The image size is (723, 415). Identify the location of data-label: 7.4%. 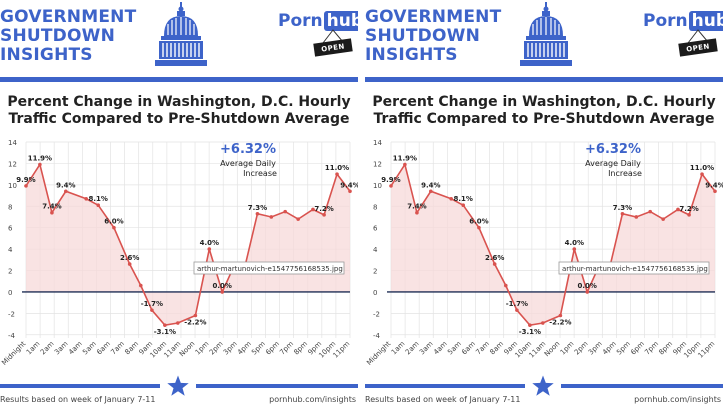
(416, 207).